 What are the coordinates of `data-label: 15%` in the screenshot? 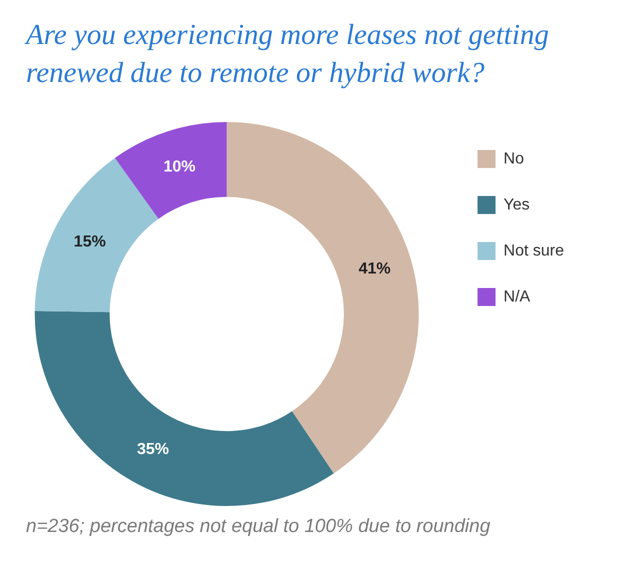 It's located at (90, 242).